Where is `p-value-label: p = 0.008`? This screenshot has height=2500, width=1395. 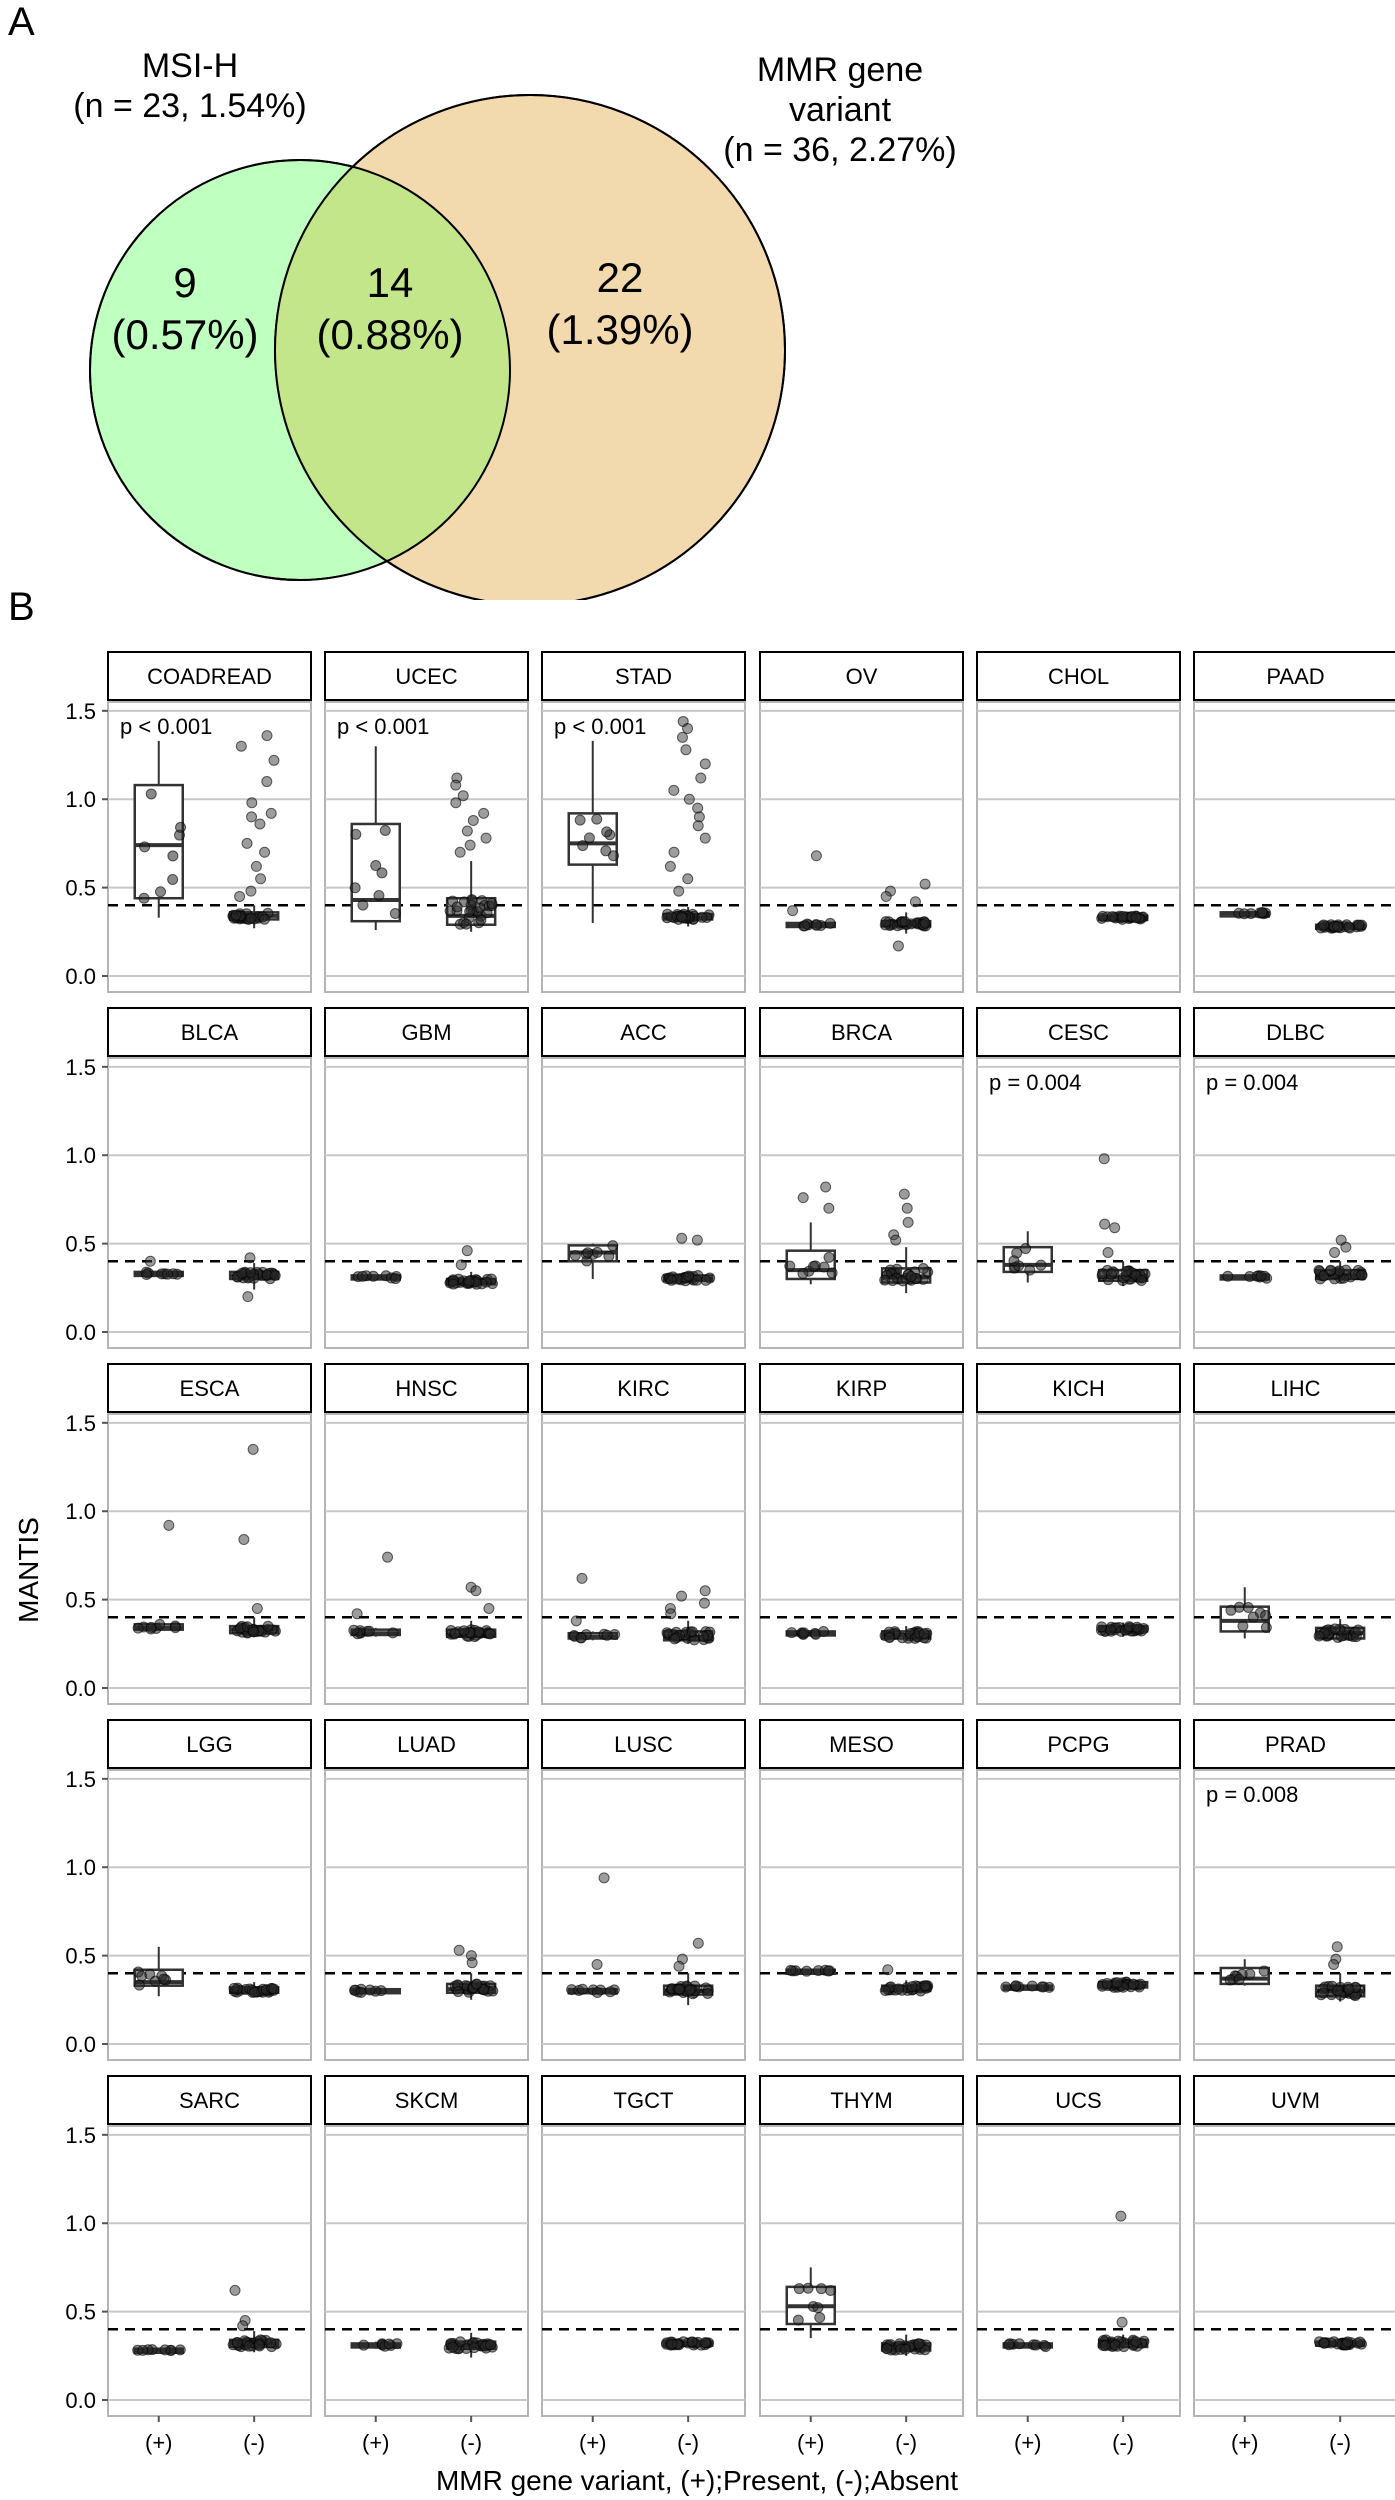
p-value-label: p = 0.008 is located at coordinates (1252, 1794).